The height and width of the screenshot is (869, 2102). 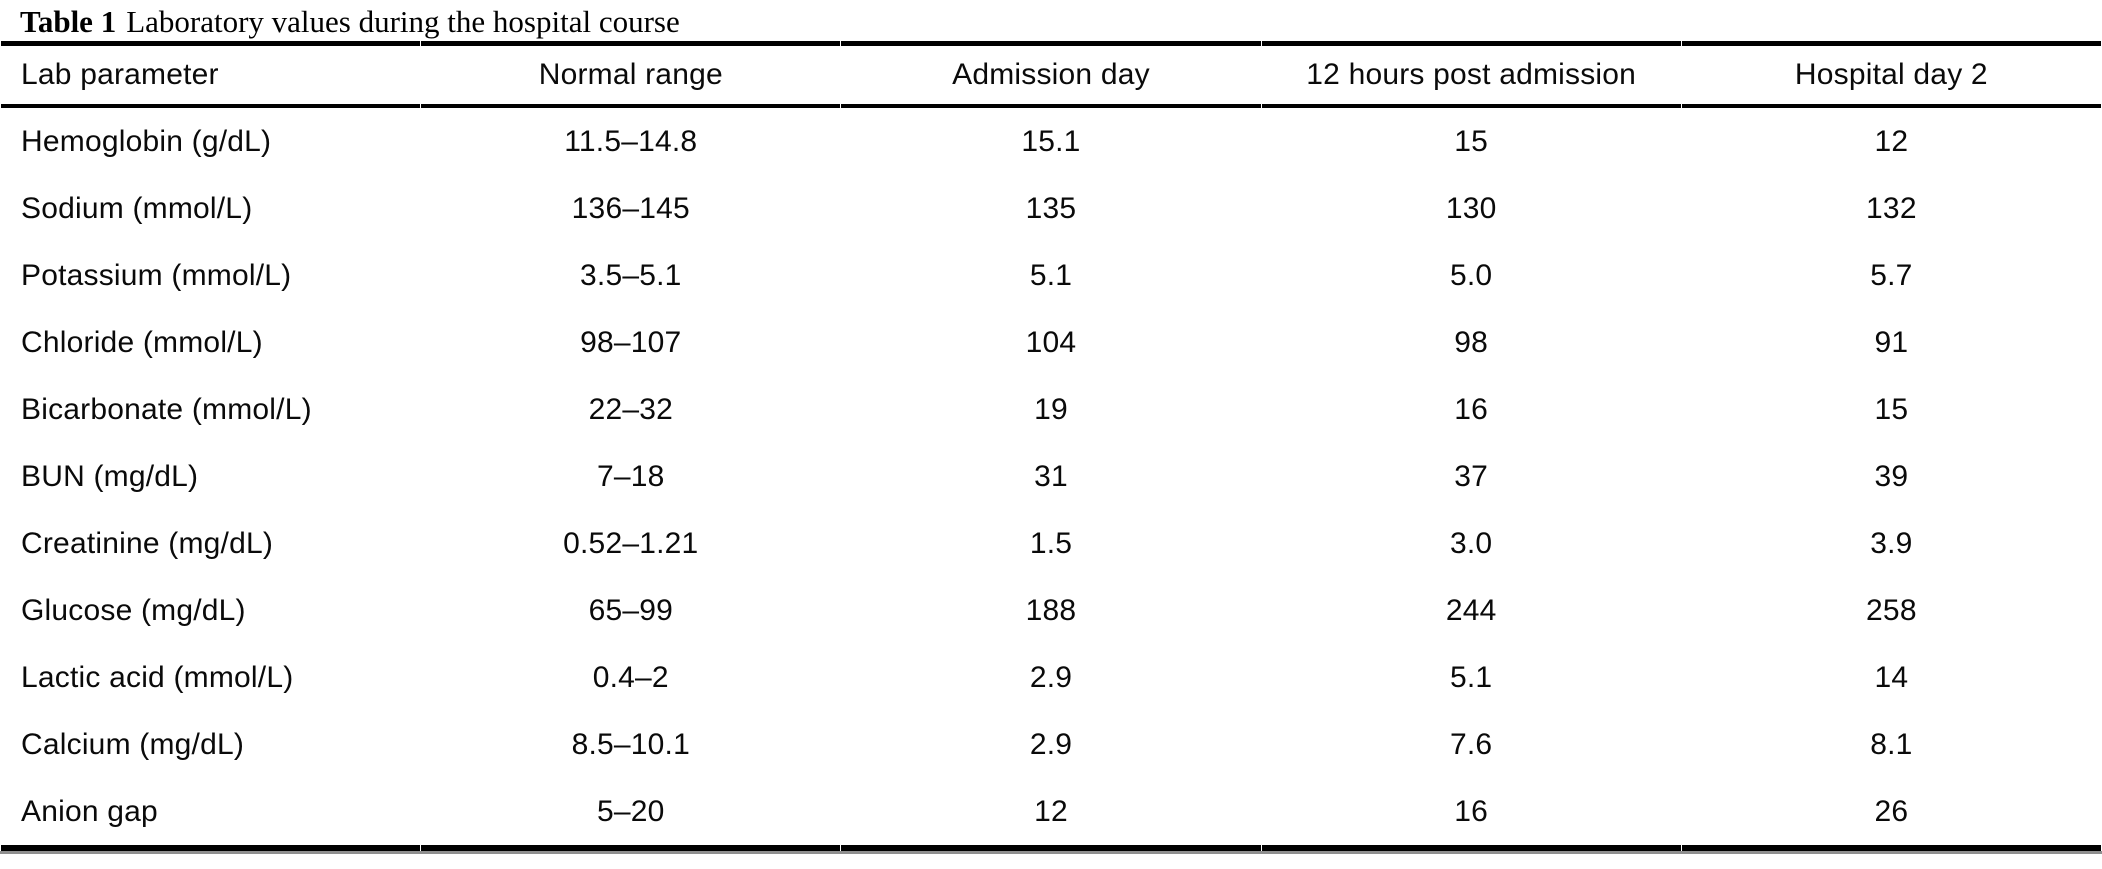 I want to click on value-cell: 31, so click(x=1051, y=476).